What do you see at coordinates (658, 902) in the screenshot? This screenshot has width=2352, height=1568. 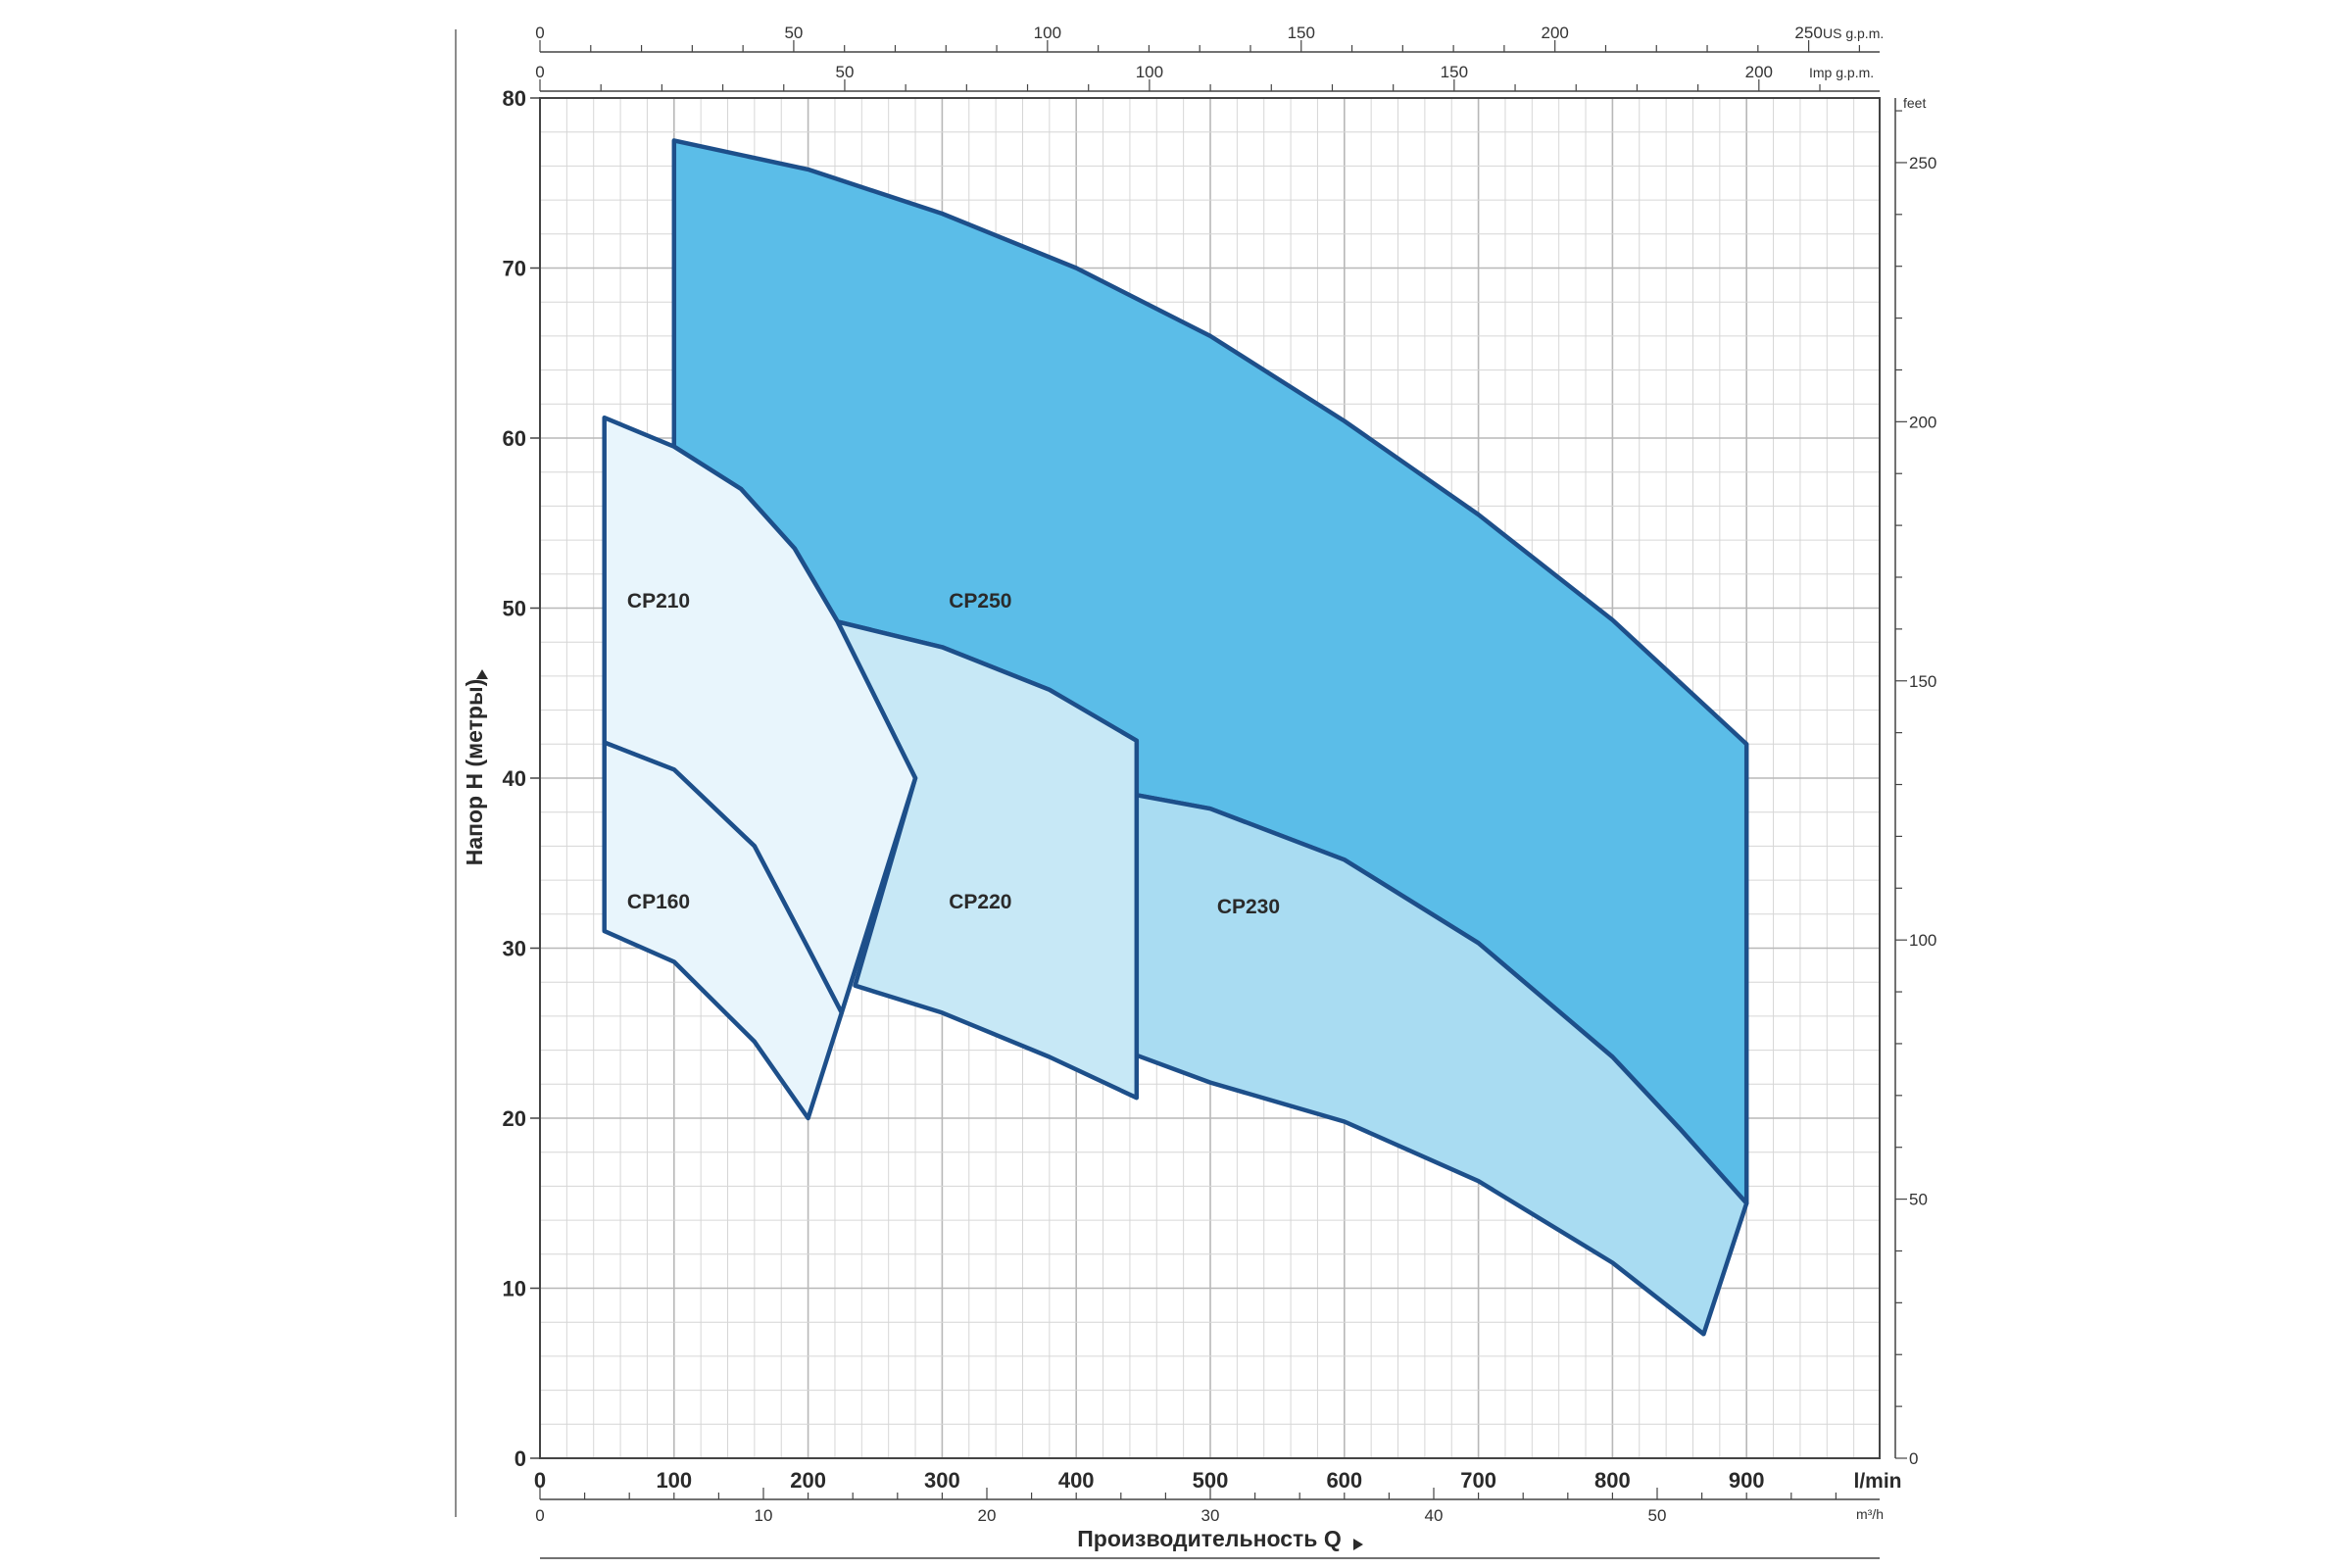 I see `region-label-cp160: CP160` at bounding box center [658, 902].